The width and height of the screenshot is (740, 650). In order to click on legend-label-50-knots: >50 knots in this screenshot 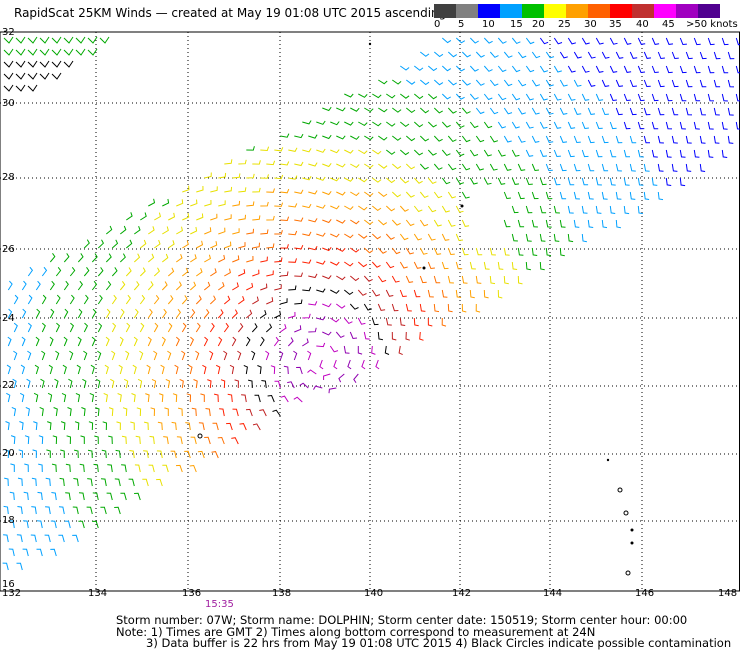, I will do `click(712, 24)`.